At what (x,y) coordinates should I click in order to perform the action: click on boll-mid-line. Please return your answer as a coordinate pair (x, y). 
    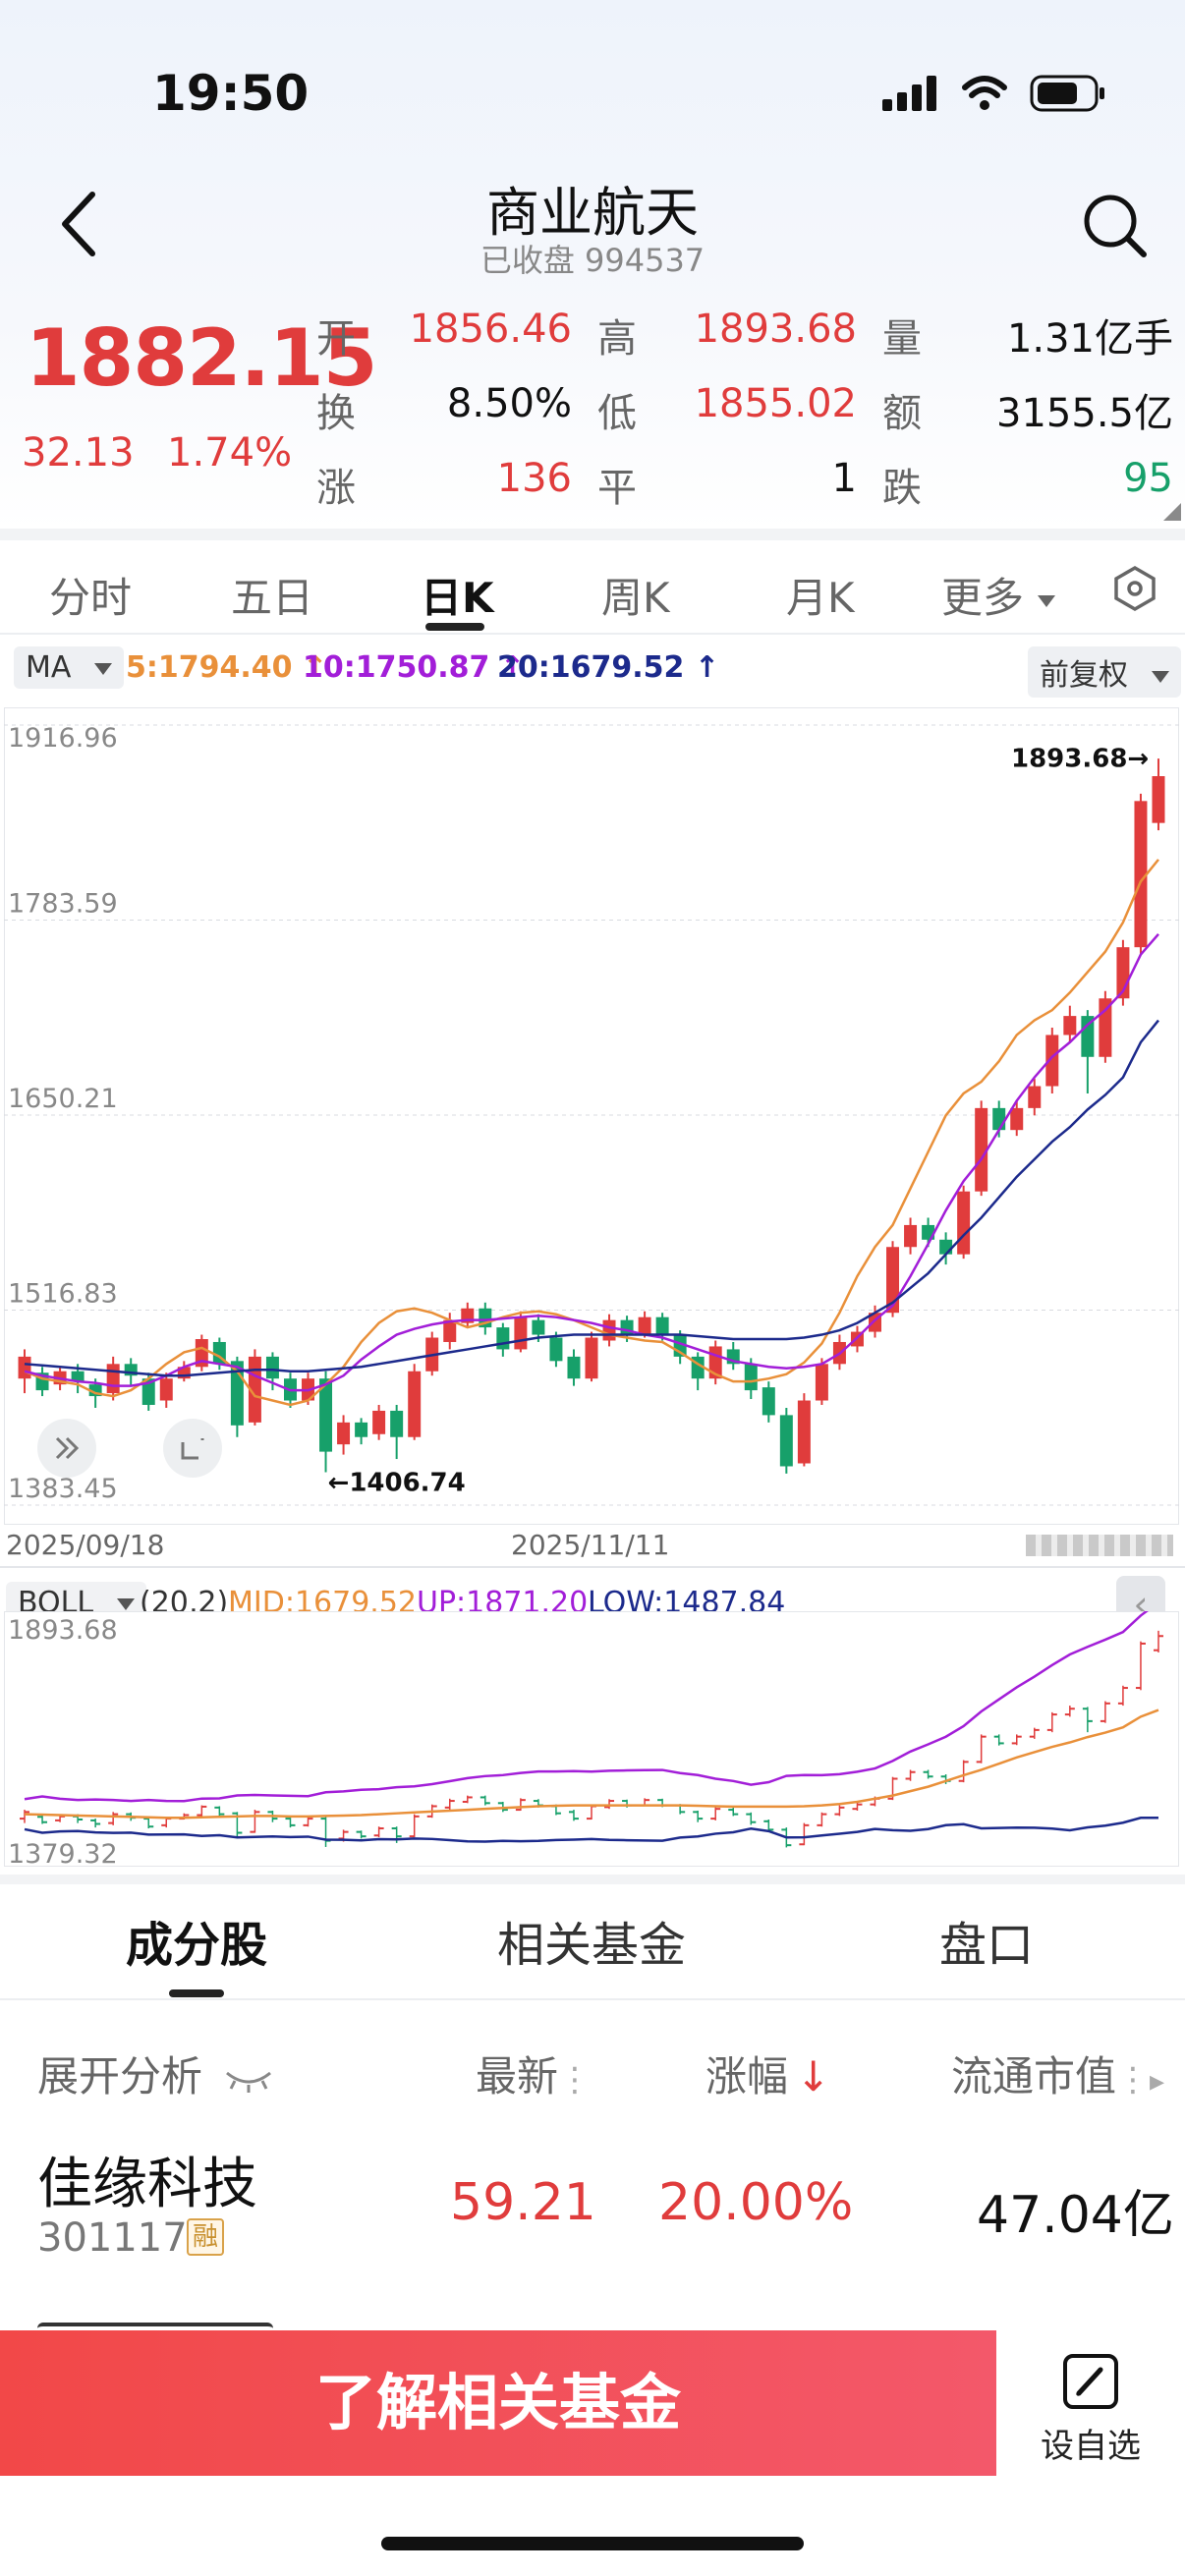
    Looking at the image, I should click on (592, 1764).